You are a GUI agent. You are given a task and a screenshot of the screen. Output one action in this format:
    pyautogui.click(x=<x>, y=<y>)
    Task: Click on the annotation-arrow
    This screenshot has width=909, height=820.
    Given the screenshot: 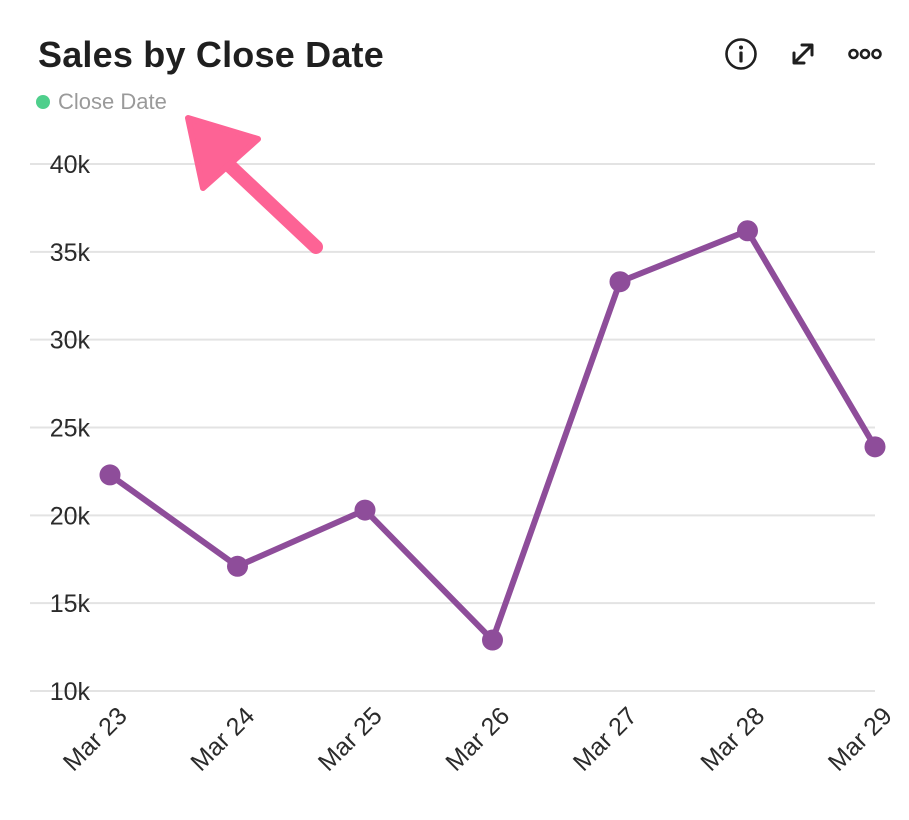 What is the action you would take?
    pyautogui.click(x=254, y=184)
    